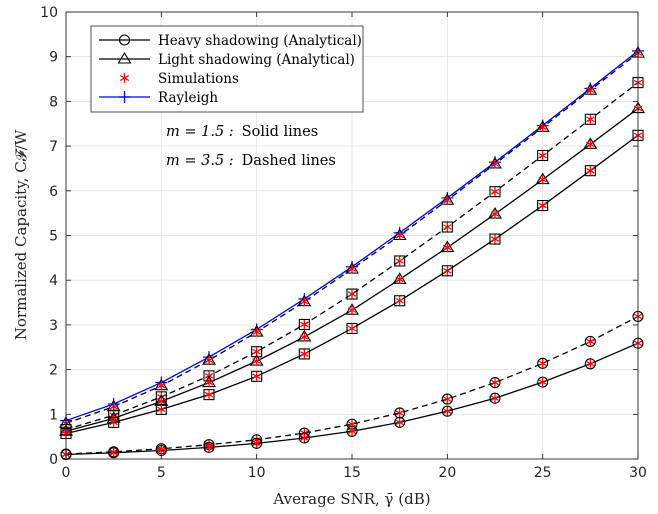  What do you see at coordinates (53, 415) in the screenshot?
I see `y-tick-label: 1` at bounding box center [53, 415].